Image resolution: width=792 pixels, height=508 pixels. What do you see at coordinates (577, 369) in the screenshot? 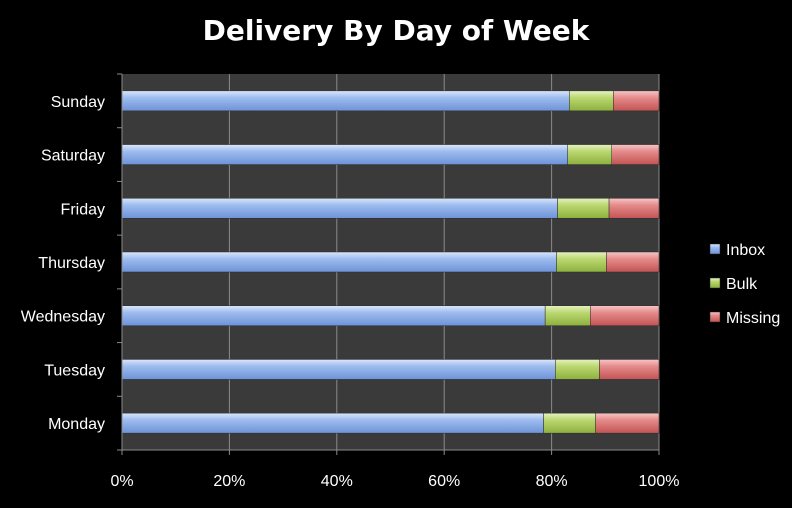
I see `bar-bulk-tuesday` at bounding box center [577, 369].